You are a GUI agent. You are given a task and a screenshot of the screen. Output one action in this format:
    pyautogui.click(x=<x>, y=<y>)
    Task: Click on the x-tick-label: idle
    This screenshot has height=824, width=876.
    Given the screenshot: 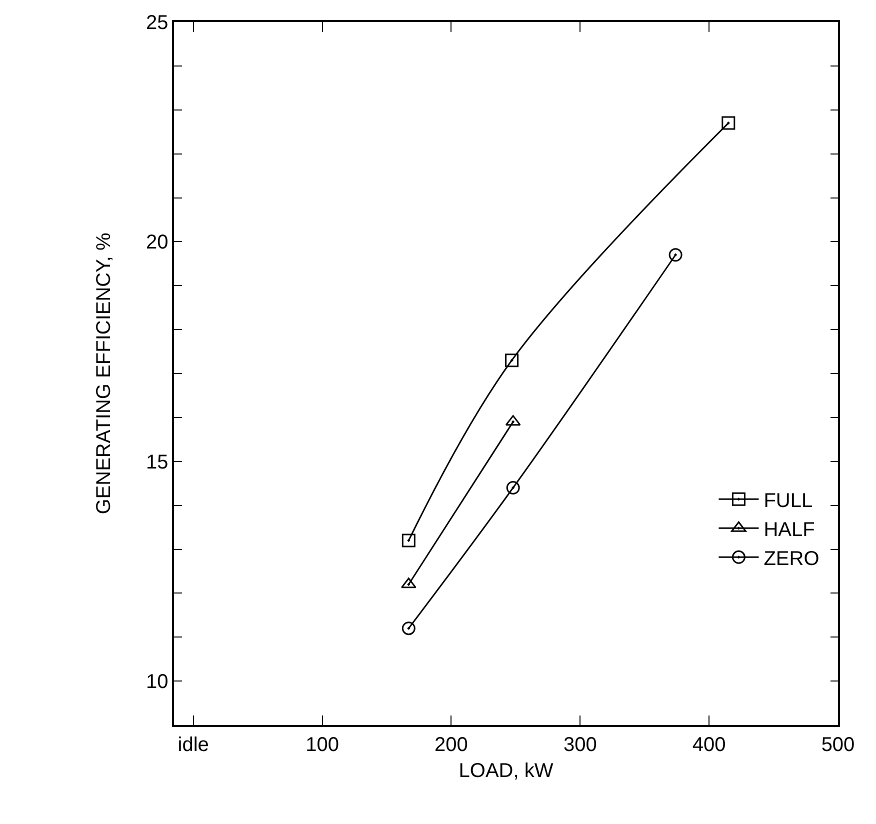 What is the action you would take?
    pyautogui.click(x=193, y=745)
    